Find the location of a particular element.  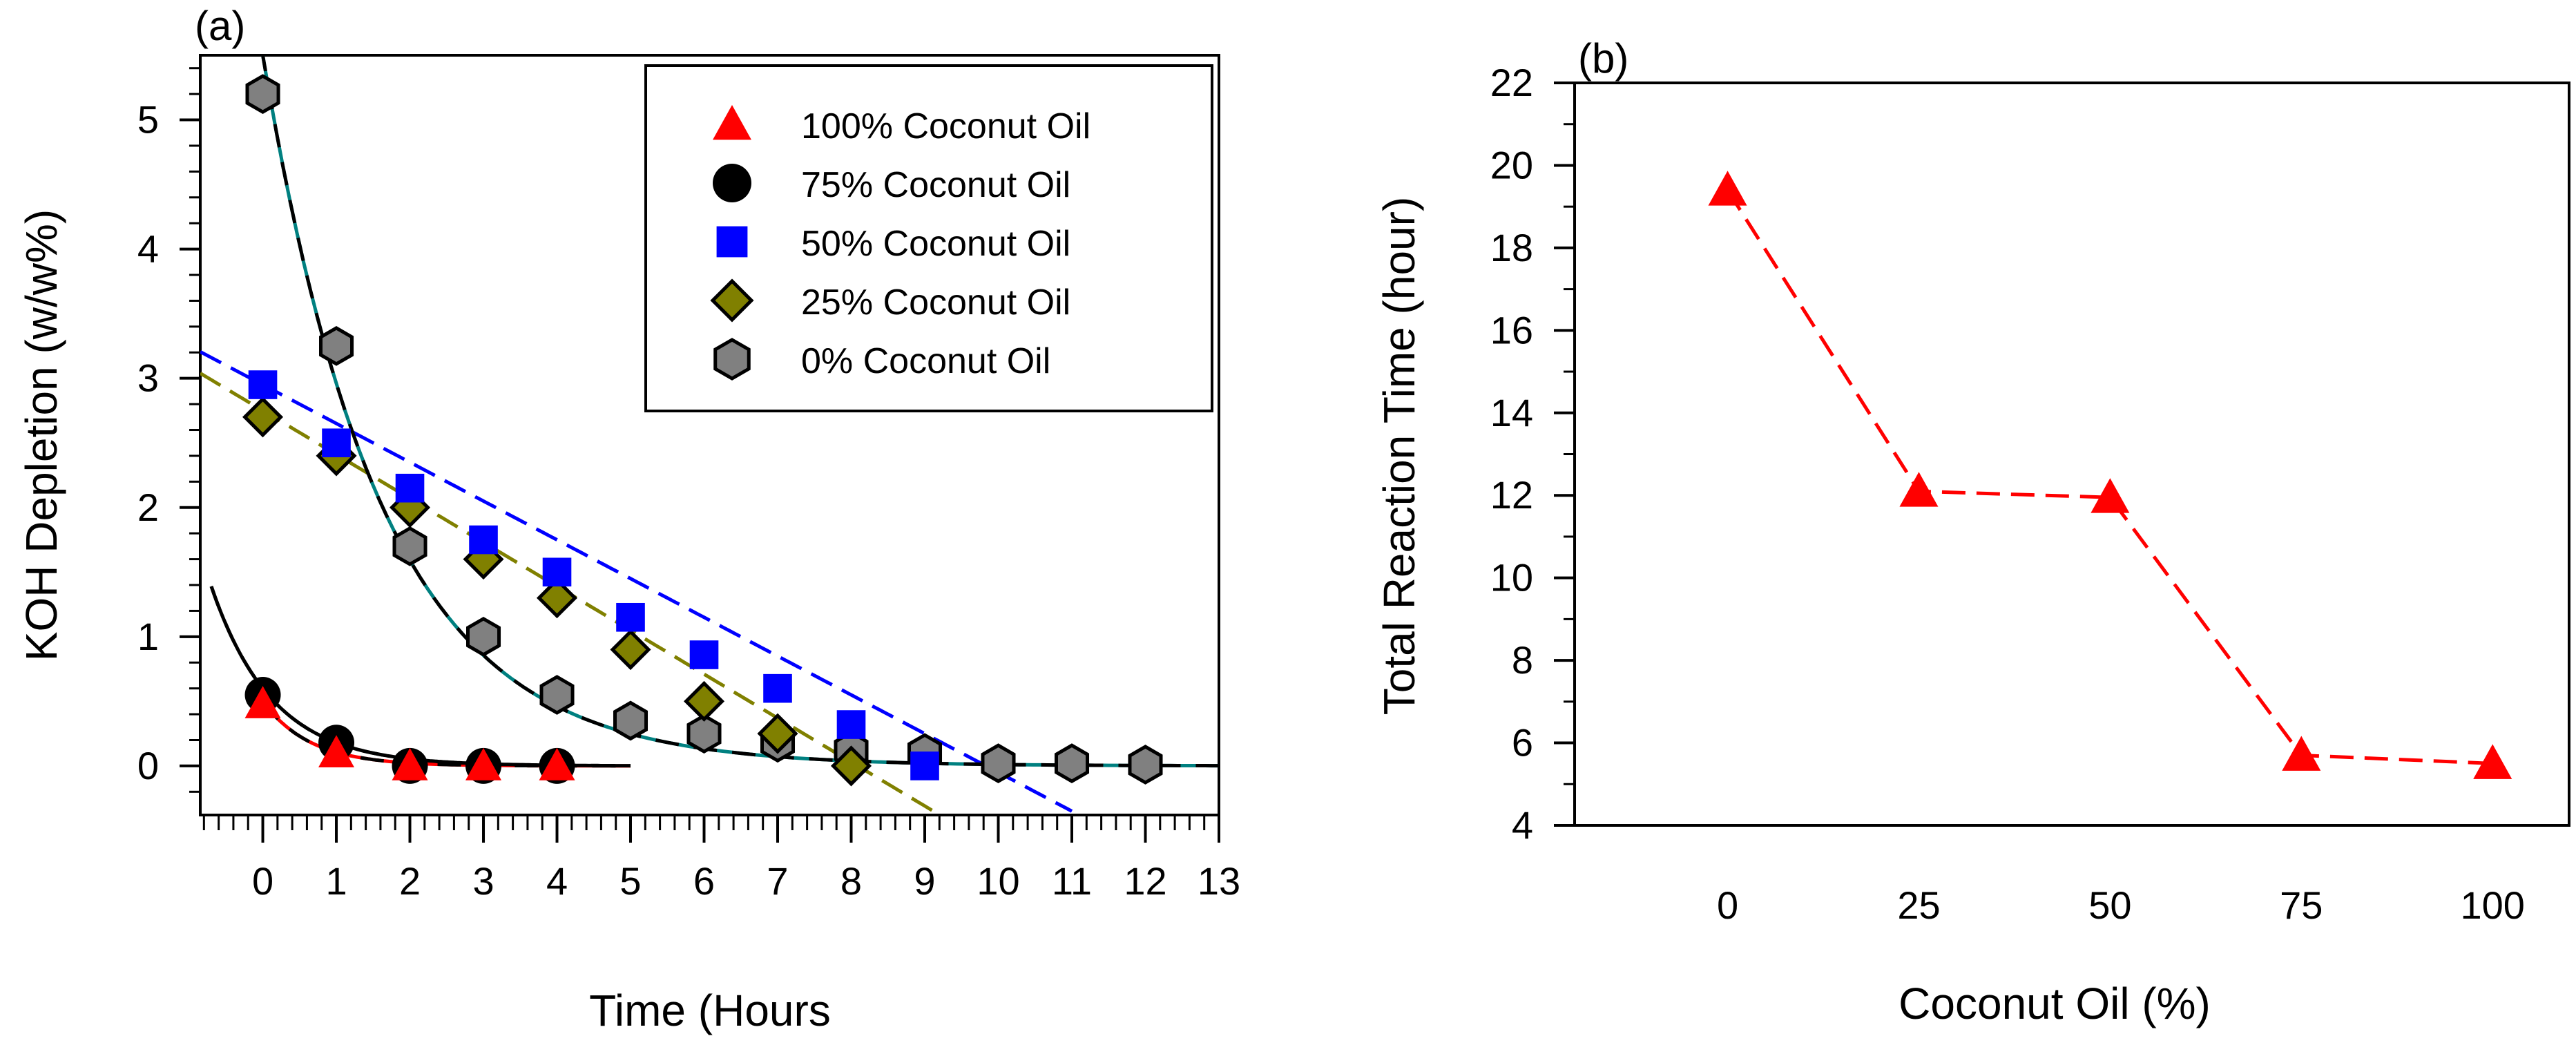

y-tick-label-b: 20 is located at coordinates (1511, 164).